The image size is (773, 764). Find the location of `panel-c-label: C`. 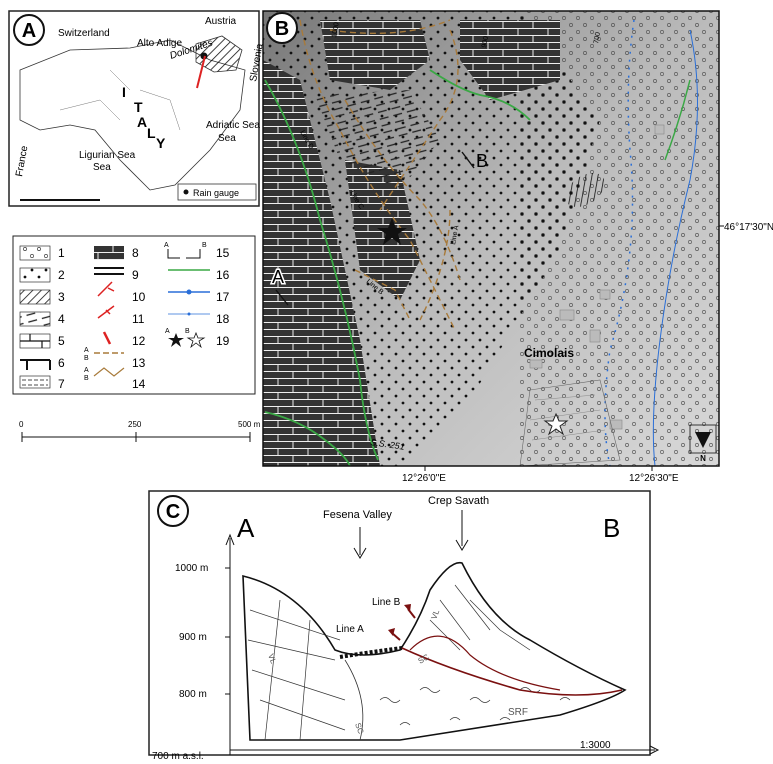

panel-c-label: C is located at coordinates (173, 512).